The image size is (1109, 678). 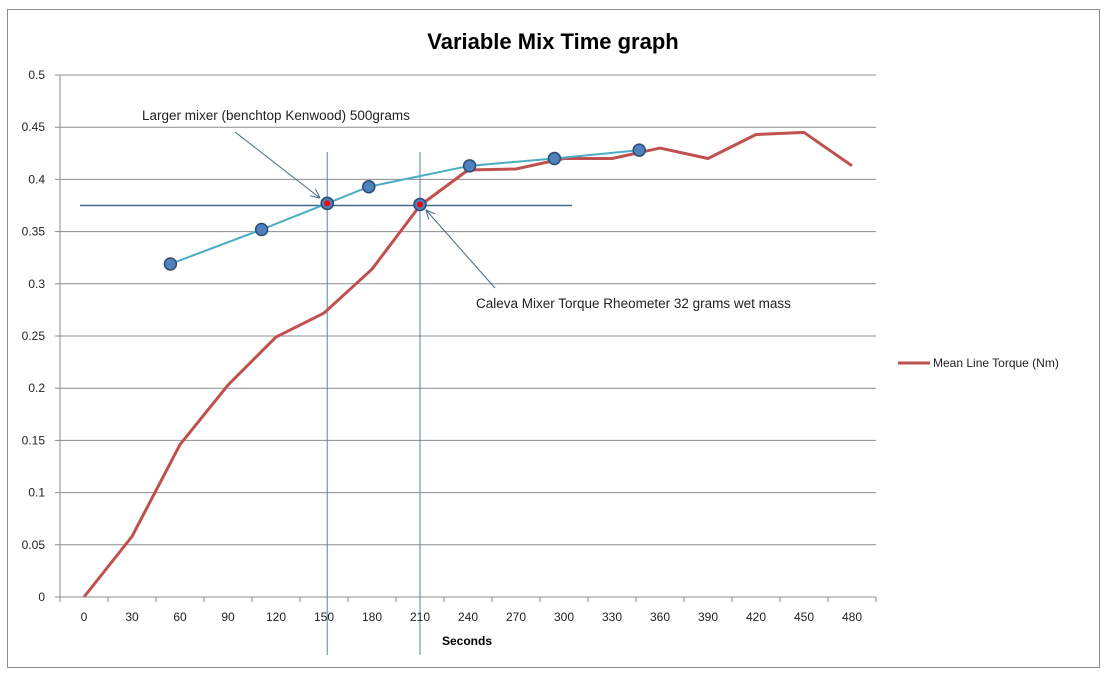 I want to click on x-tick-label: 120, so click(x=276, y=617).